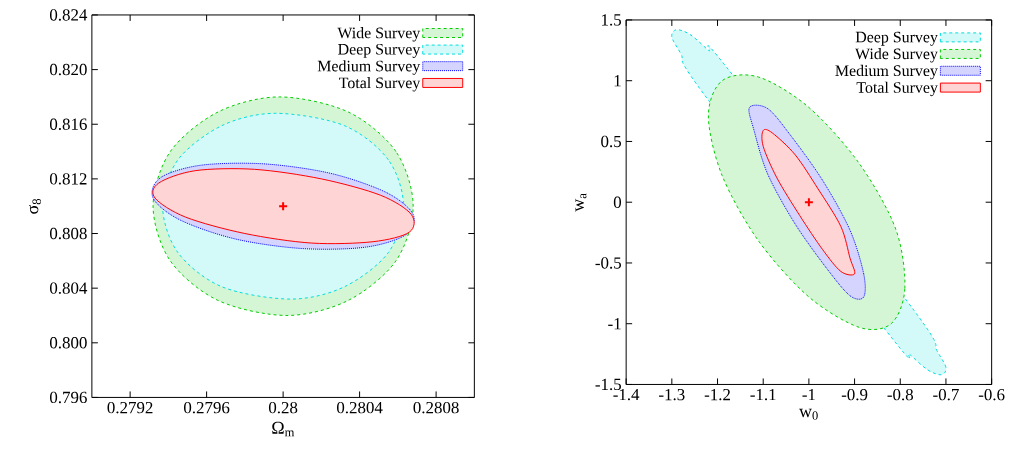  What do you see at coordinates (614, 323) in the screenshot?
I see `y-tick-label: -1` at bounding box center [614, 323].